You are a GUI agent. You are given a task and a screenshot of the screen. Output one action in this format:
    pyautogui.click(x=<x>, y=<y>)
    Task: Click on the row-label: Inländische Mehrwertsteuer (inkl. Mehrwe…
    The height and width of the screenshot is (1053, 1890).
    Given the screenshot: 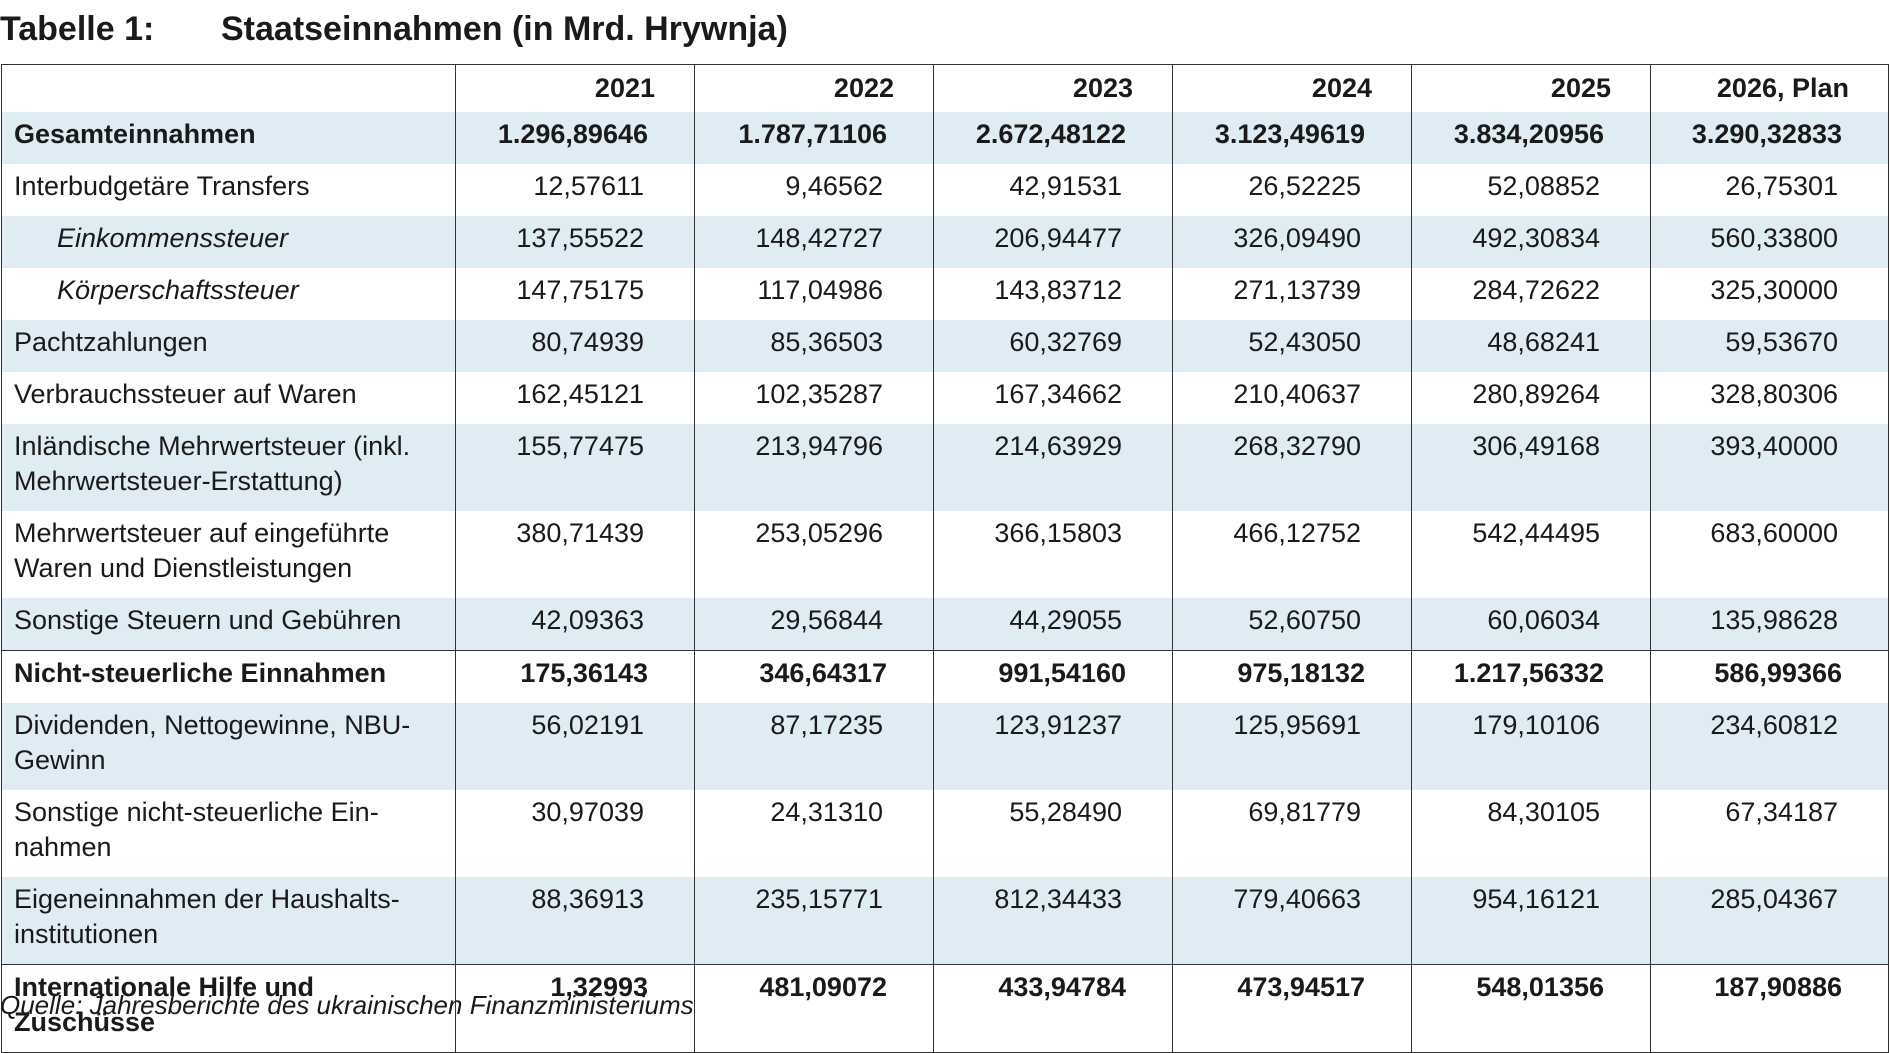 What is the action you would take?
    pyautogui.click(x=228, y=467)
    